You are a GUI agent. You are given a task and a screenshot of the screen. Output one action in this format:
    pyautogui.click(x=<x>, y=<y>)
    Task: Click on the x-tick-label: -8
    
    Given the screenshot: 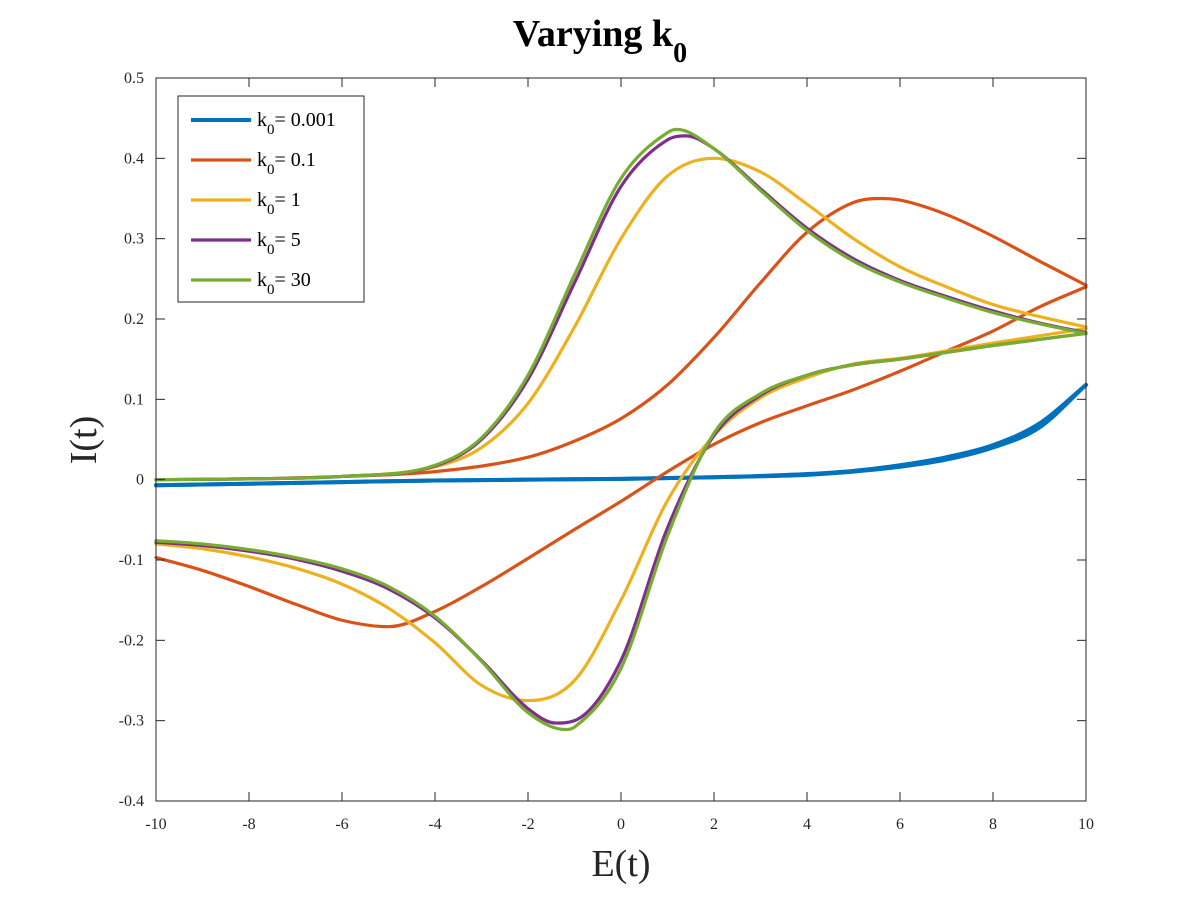 What is the action you would take?
    pyautogui.click(x=248, y=824)
    